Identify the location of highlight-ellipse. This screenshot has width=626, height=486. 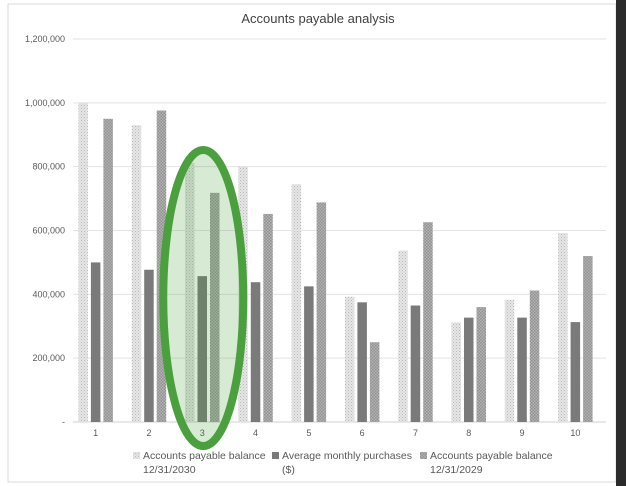
(203, 298).